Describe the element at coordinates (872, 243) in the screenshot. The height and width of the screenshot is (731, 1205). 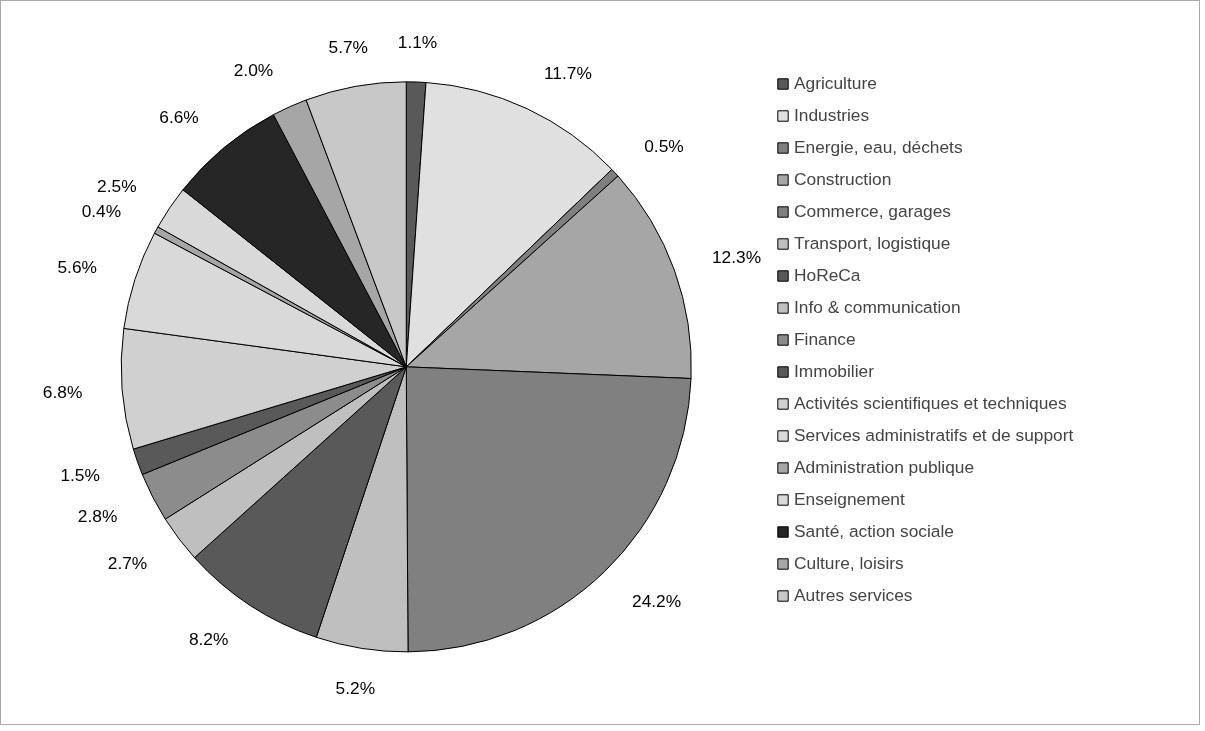
I see `legend-label: Transport, logistique` at that location.